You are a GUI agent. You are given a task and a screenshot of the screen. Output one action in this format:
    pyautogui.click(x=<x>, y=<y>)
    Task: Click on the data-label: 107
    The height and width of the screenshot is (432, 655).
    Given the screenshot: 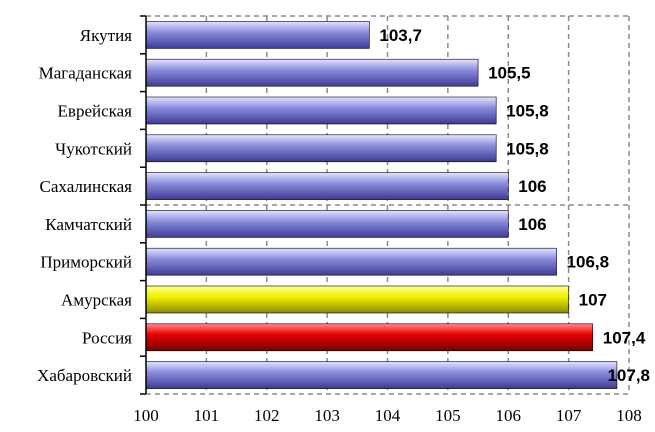 What is the action you would take?
    pyautogui.click(x=593, y=300)
    